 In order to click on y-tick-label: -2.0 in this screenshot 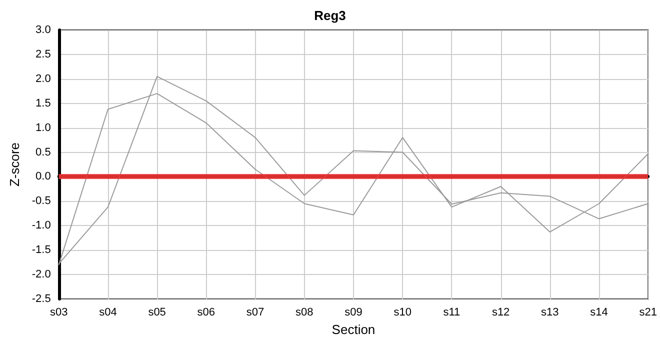, I will do `click(41, 274)`.